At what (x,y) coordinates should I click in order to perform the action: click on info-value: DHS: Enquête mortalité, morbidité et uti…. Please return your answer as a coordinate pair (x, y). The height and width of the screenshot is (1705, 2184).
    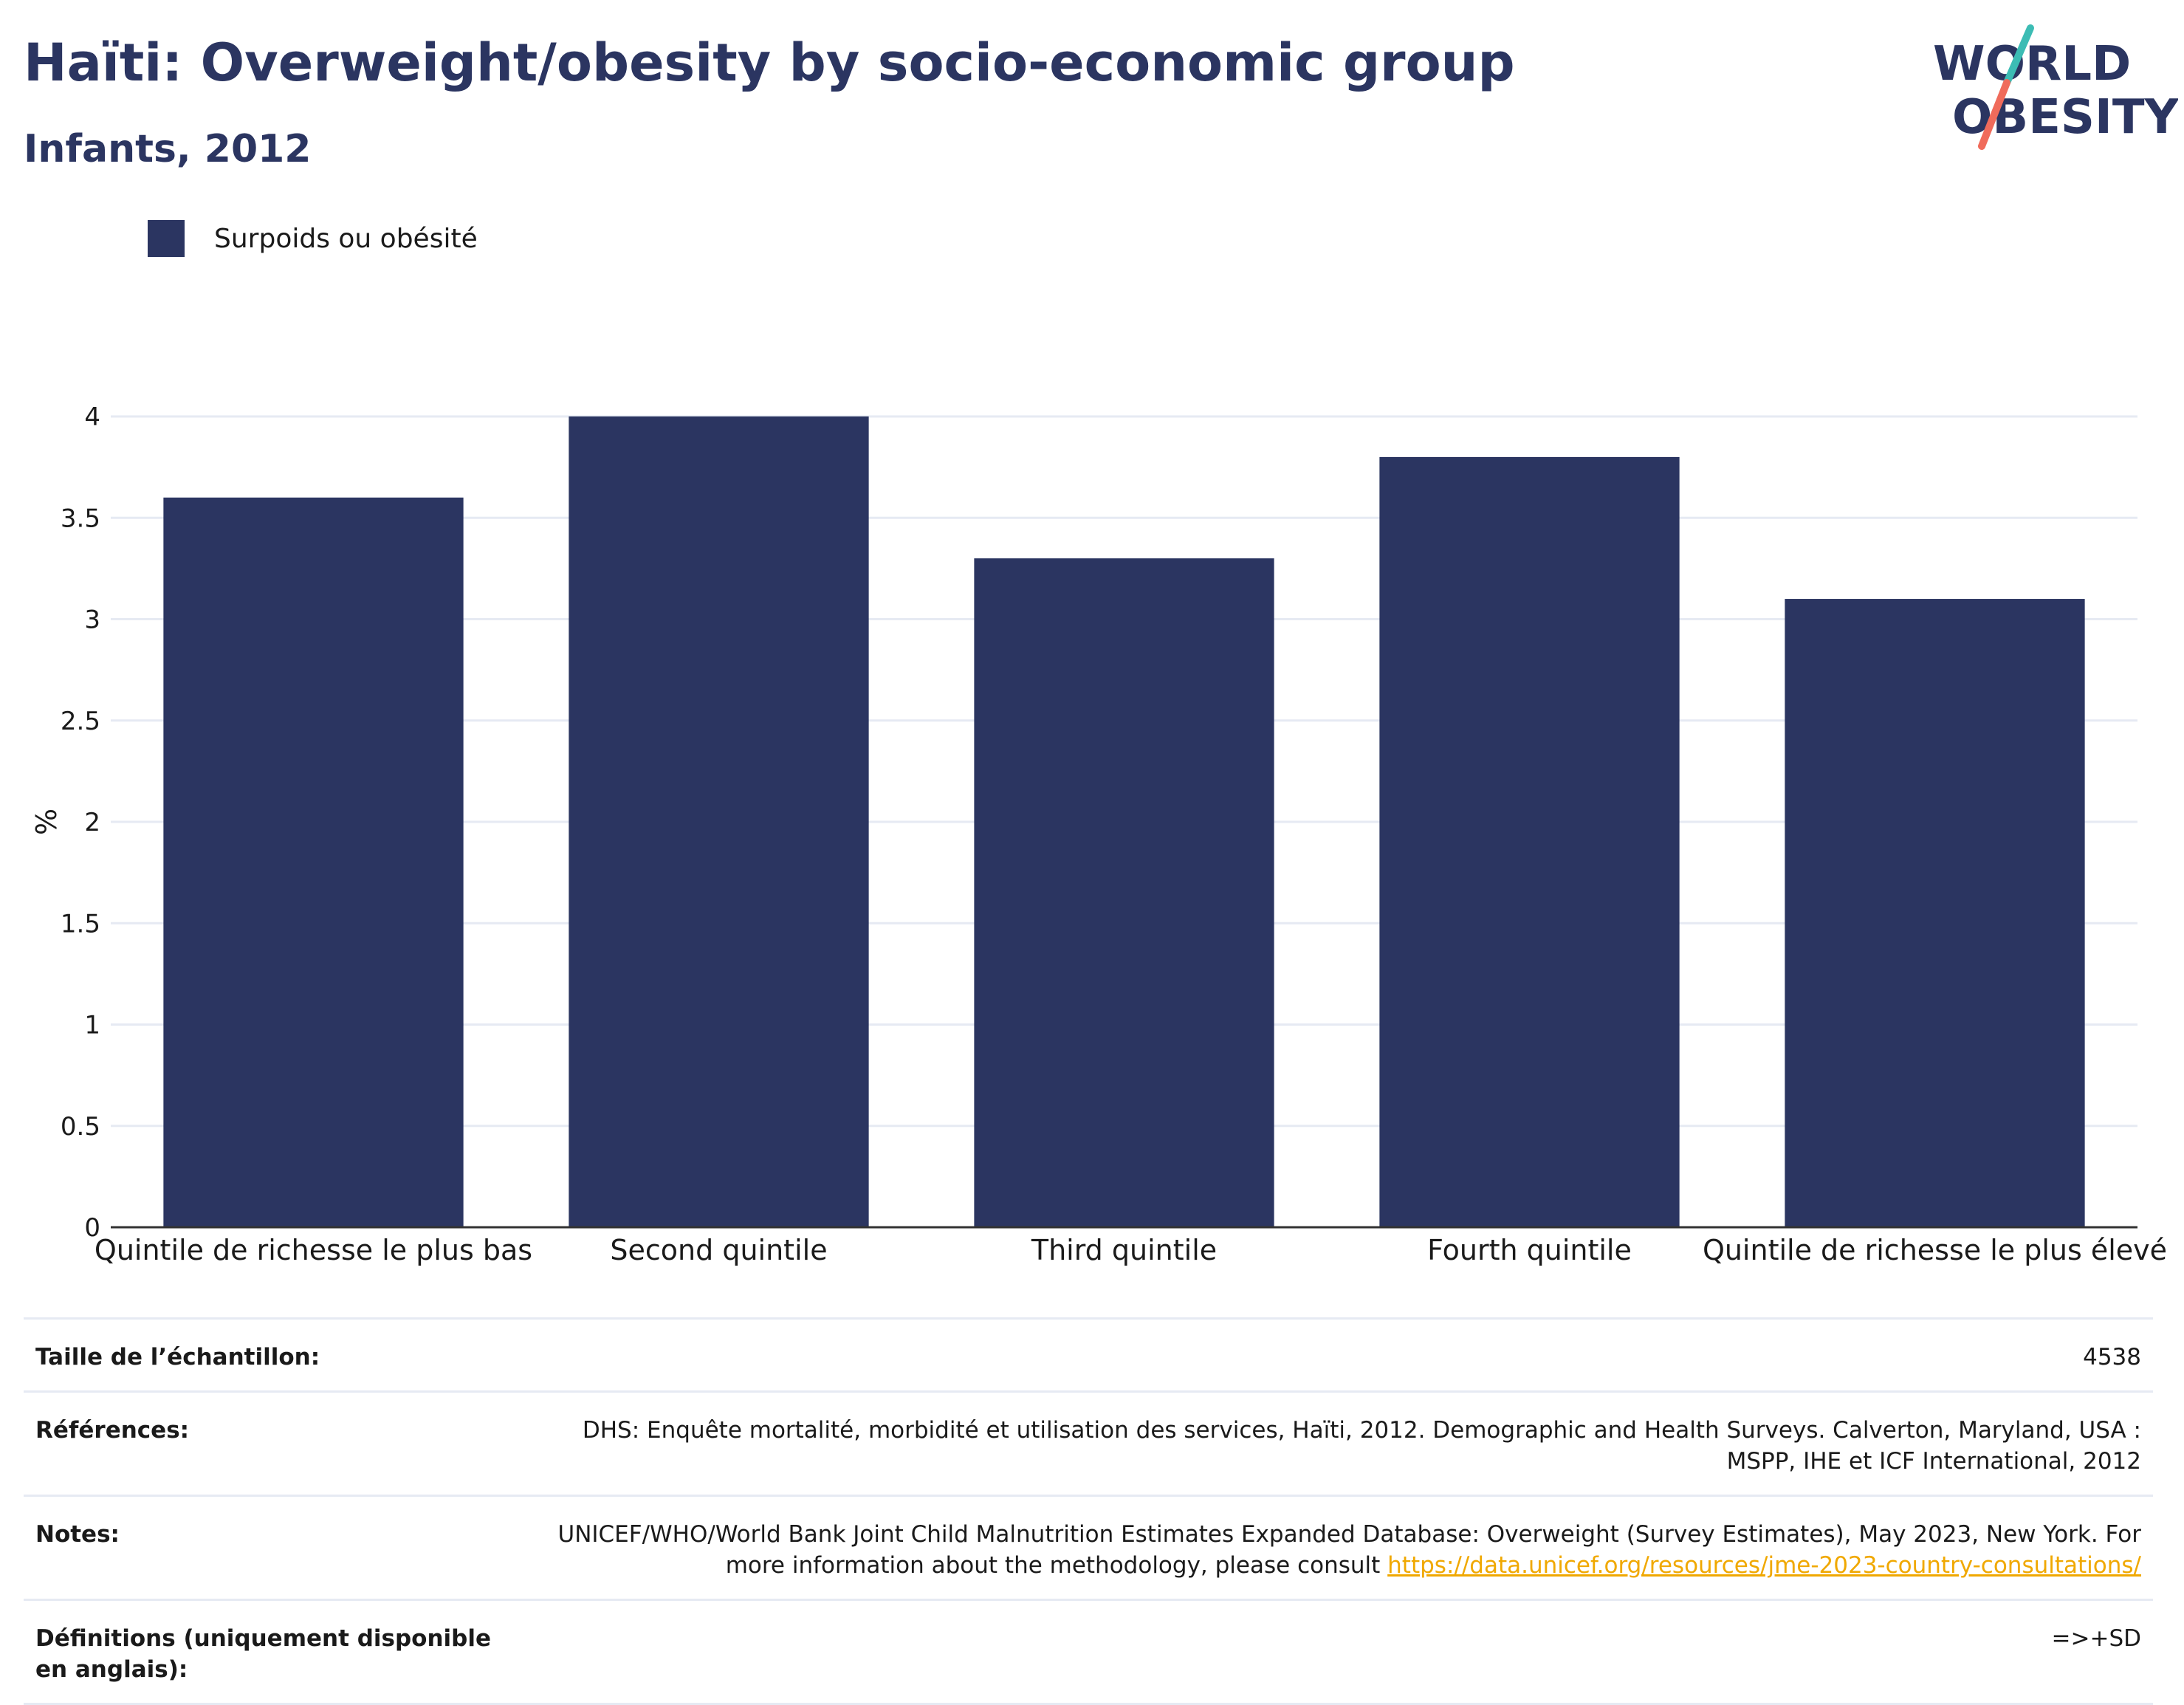
    Looking at the image, I should click on (1362, 1446).